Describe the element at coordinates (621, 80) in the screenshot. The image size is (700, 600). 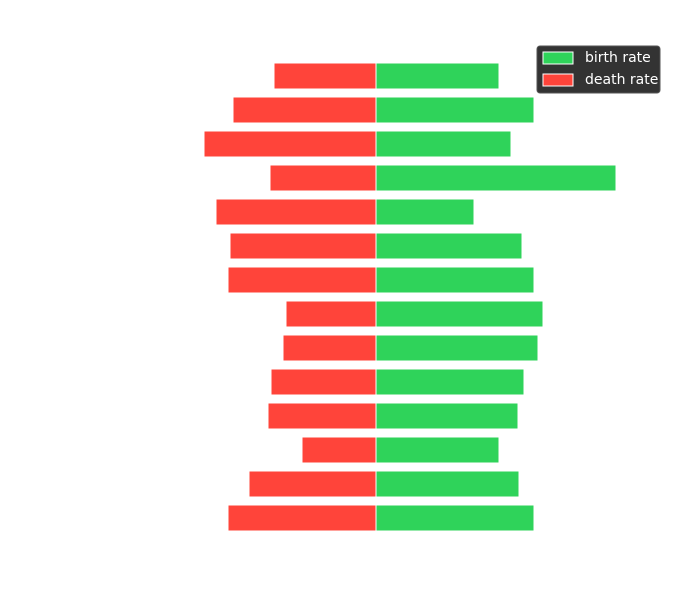
I see `legend-label: death rate` at that location.